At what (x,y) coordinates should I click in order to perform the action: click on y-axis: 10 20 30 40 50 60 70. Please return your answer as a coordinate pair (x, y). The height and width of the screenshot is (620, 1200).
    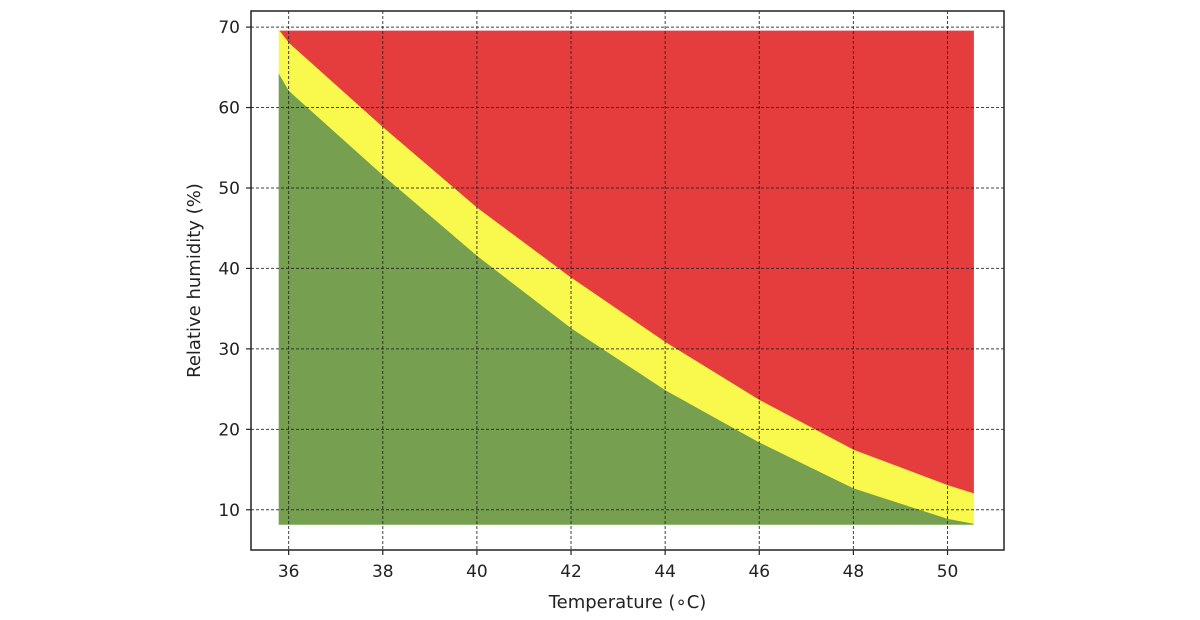
    Looking at the image, I should click on (234, 269).